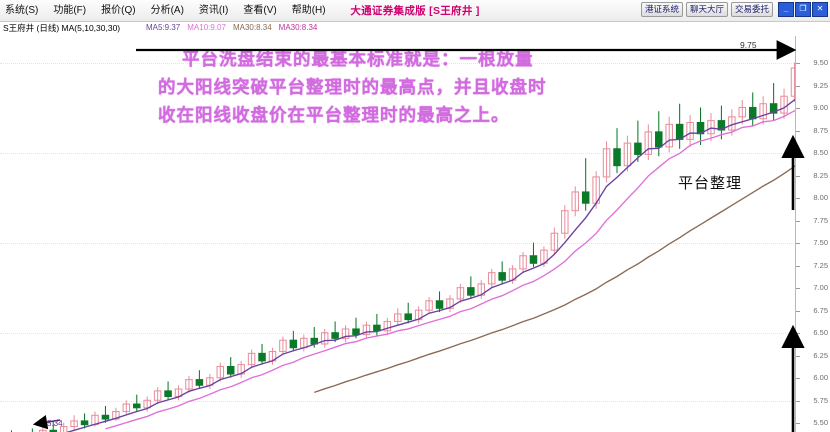 This screenshot has width=830, height=432. I want to click on maximize-button: ❐, so click(803, 9).